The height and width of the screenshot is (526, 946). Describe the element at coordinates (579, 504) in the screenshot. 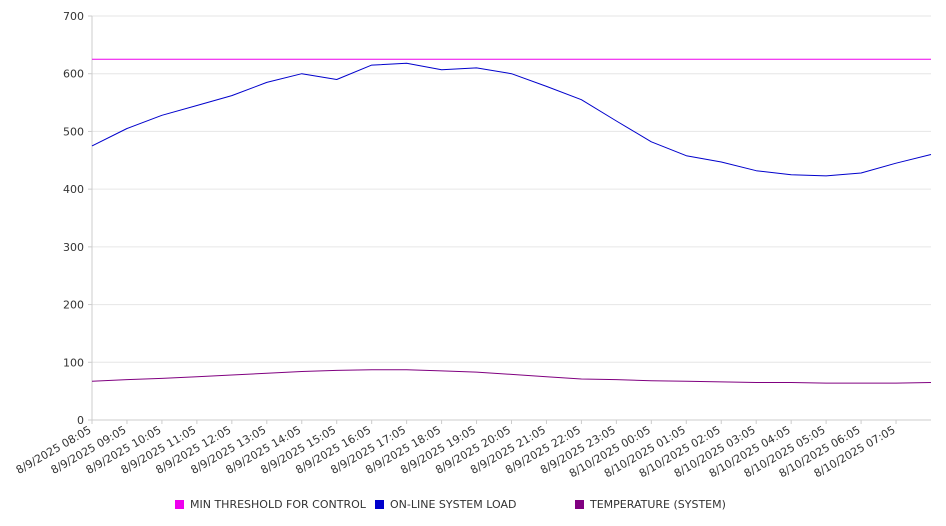

I see `legend-swatch-temperature` at that location.